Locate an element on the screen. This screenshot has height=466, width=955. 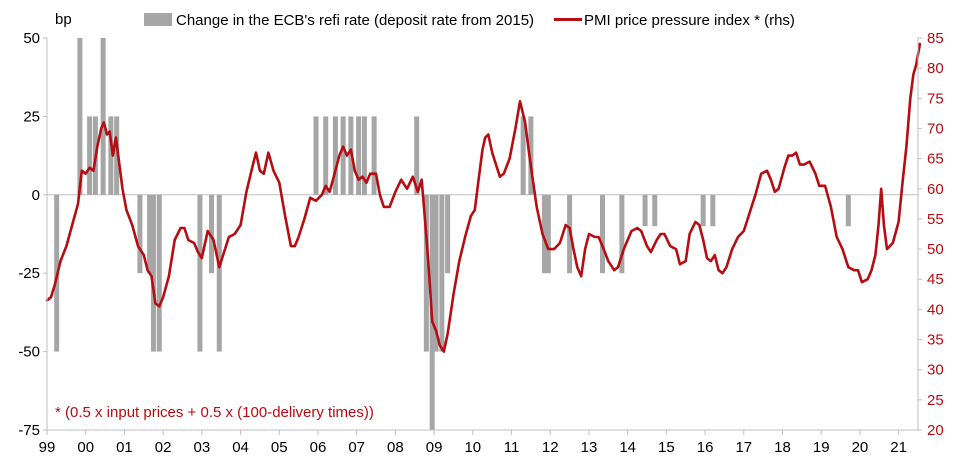
right-tick-label: 55 is located at coordinates (935, 219).